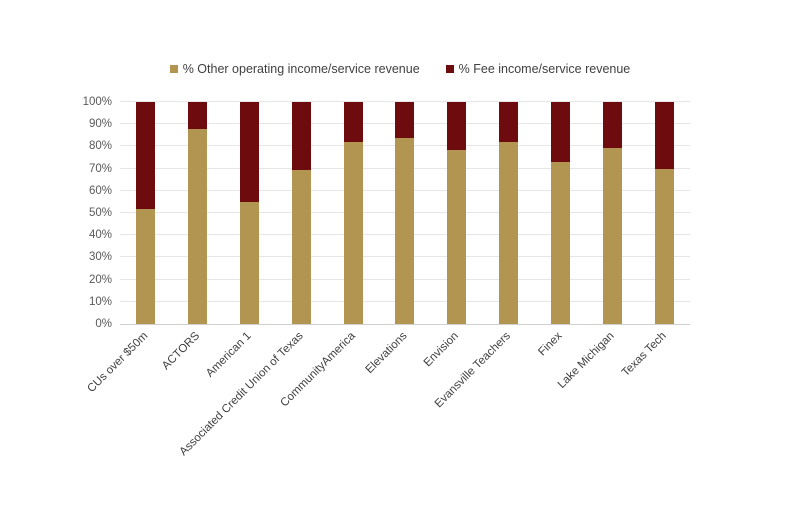 The image size is (800, 512). Describe the element at coordinates (100, 213) in the screenshot. I see `y-tick-label-50: 50%` at that location.